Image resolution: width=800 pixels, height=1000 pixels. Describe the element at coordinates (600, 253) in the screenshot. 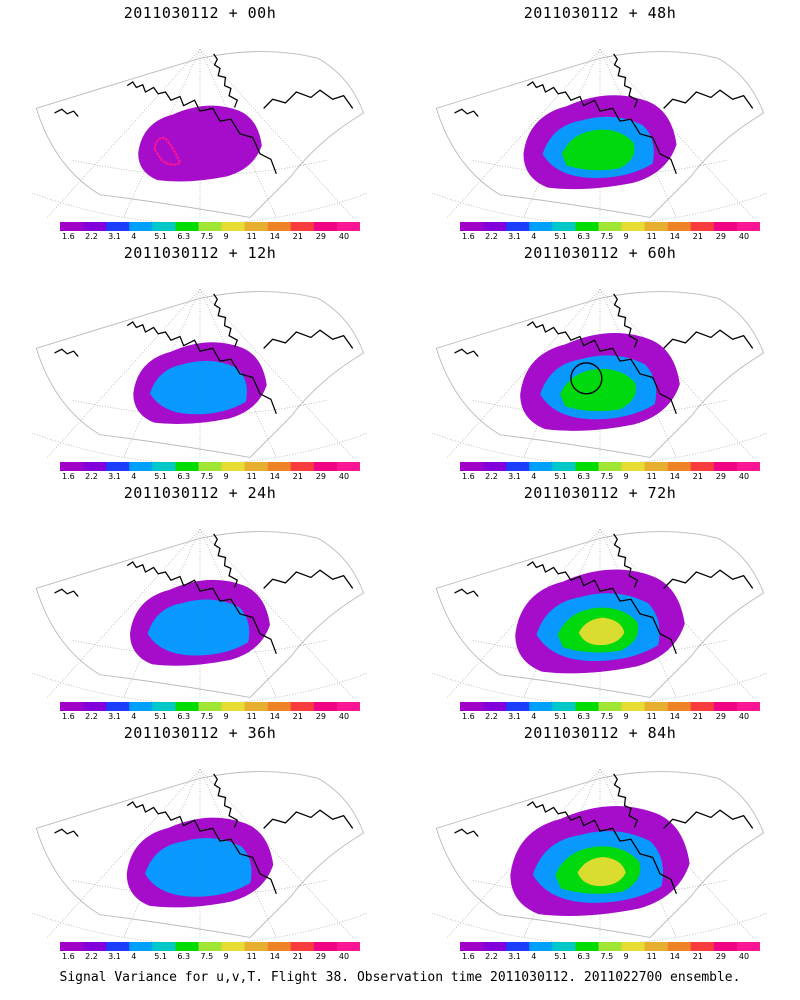

I see `panel-title: 2011030112 + 60h` at that location.